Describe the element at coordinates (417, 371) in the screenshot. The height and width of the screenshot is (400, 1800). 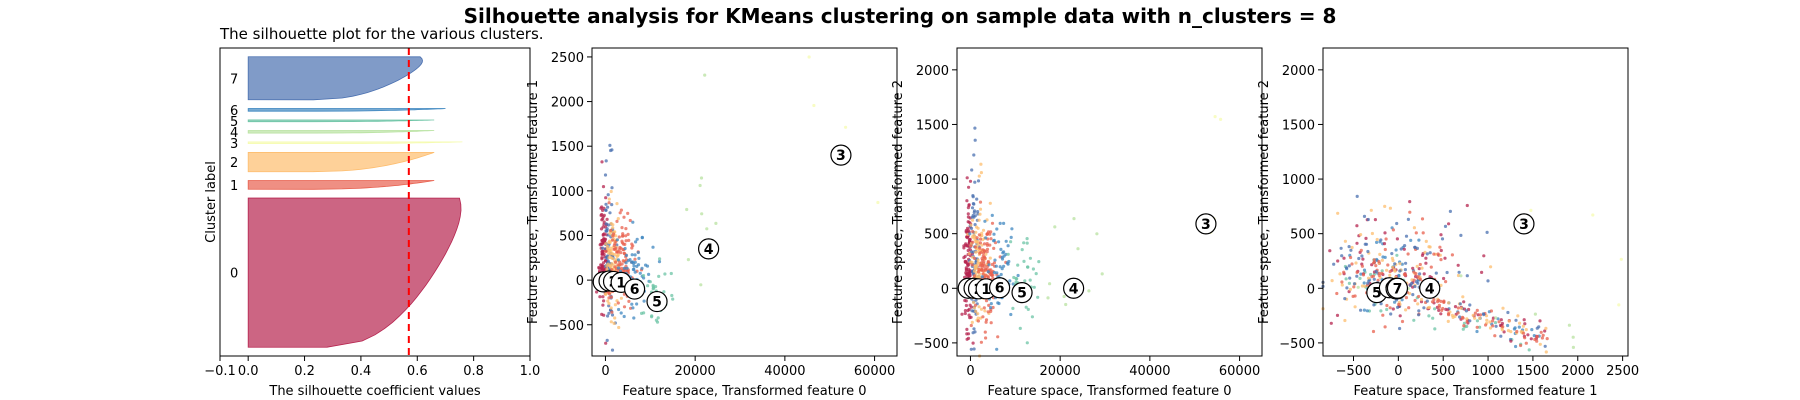
I see `x-tick-label: 0.6` at that location.